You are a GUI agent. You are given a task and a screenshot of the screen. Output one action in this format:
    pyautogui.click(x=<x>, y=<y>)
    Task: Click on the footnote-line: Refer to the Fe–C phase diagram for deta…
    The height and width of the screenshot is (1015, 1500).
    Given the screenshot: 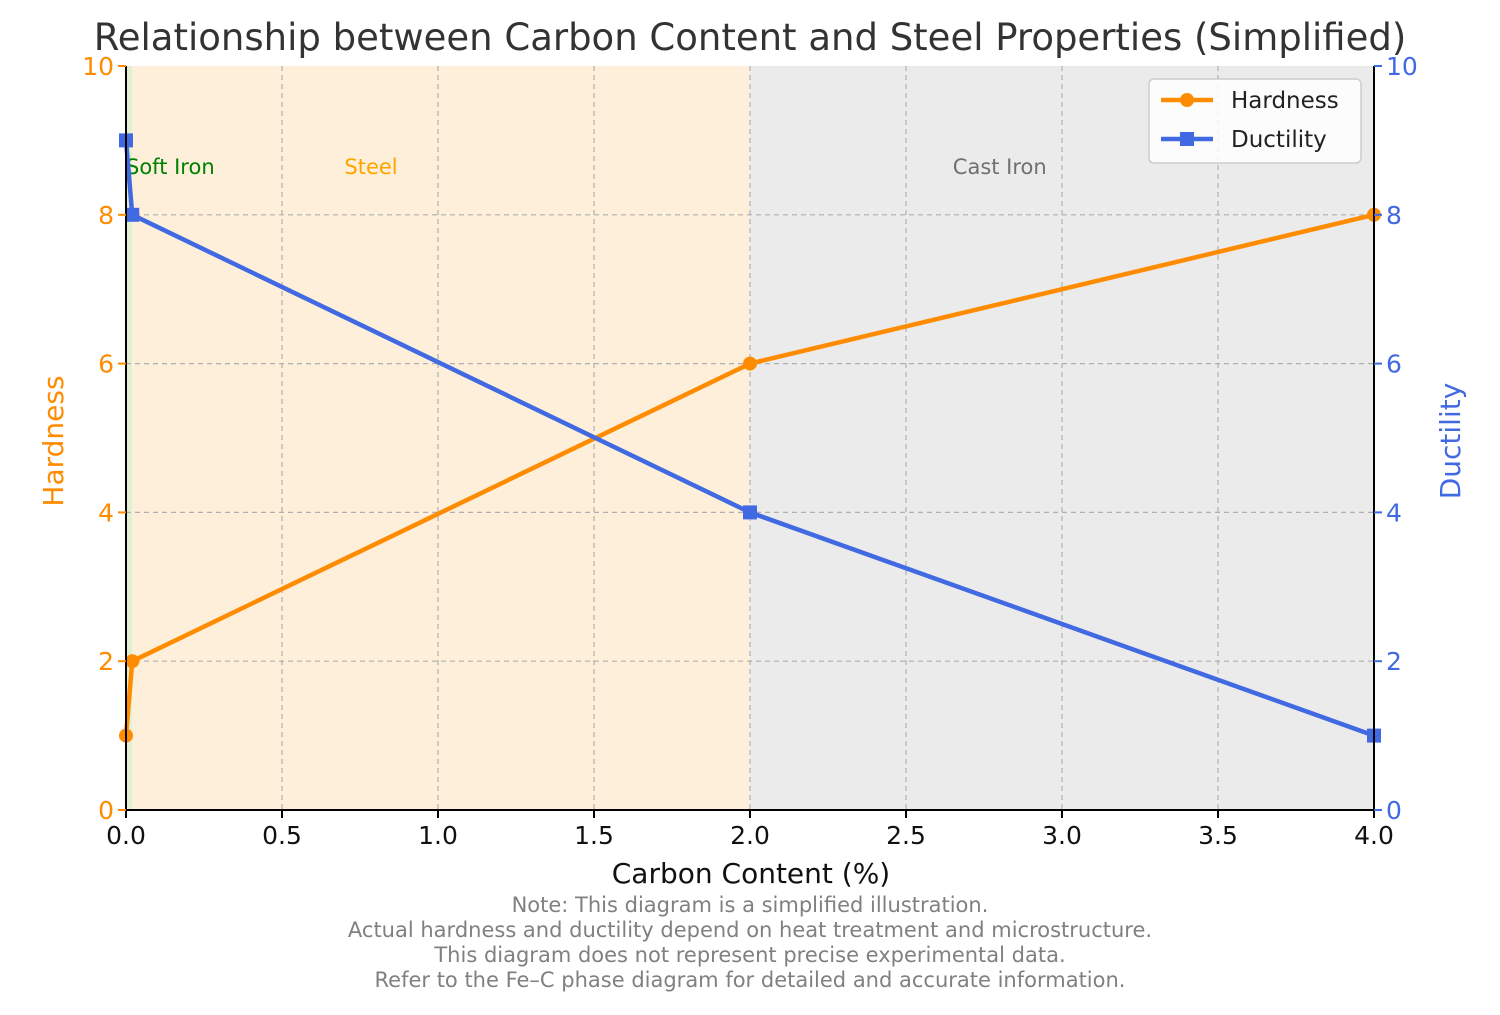 What is the action you would take?
    pyautogui.click(x=750, y=980)
    